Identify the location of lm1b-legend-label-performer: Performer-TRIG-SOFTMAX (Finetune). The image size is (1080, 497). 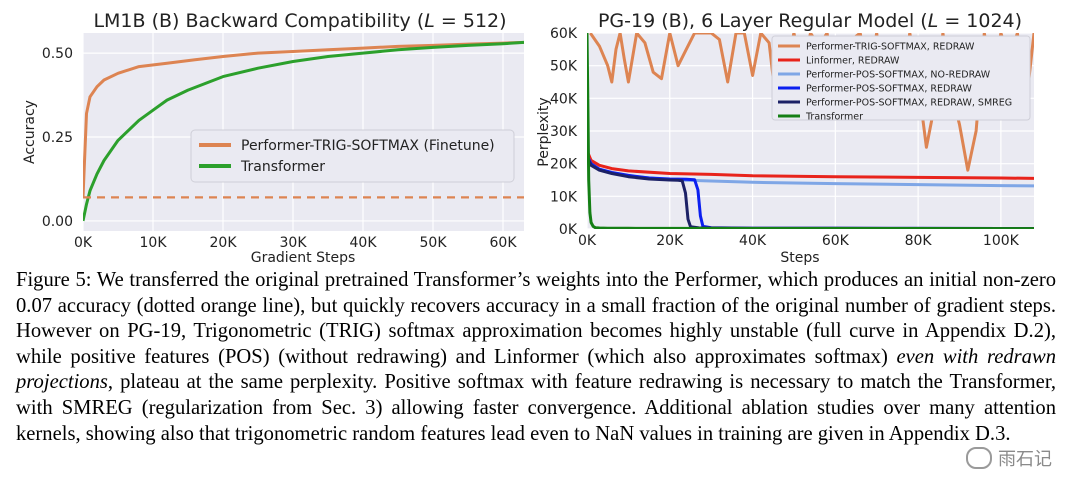
(368, 146).